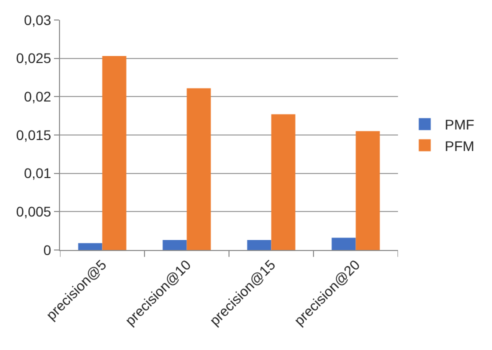  Describe the element at coordinates (38, 173) in the screenshot. I see `y-tick-label: 0,01` at that location.